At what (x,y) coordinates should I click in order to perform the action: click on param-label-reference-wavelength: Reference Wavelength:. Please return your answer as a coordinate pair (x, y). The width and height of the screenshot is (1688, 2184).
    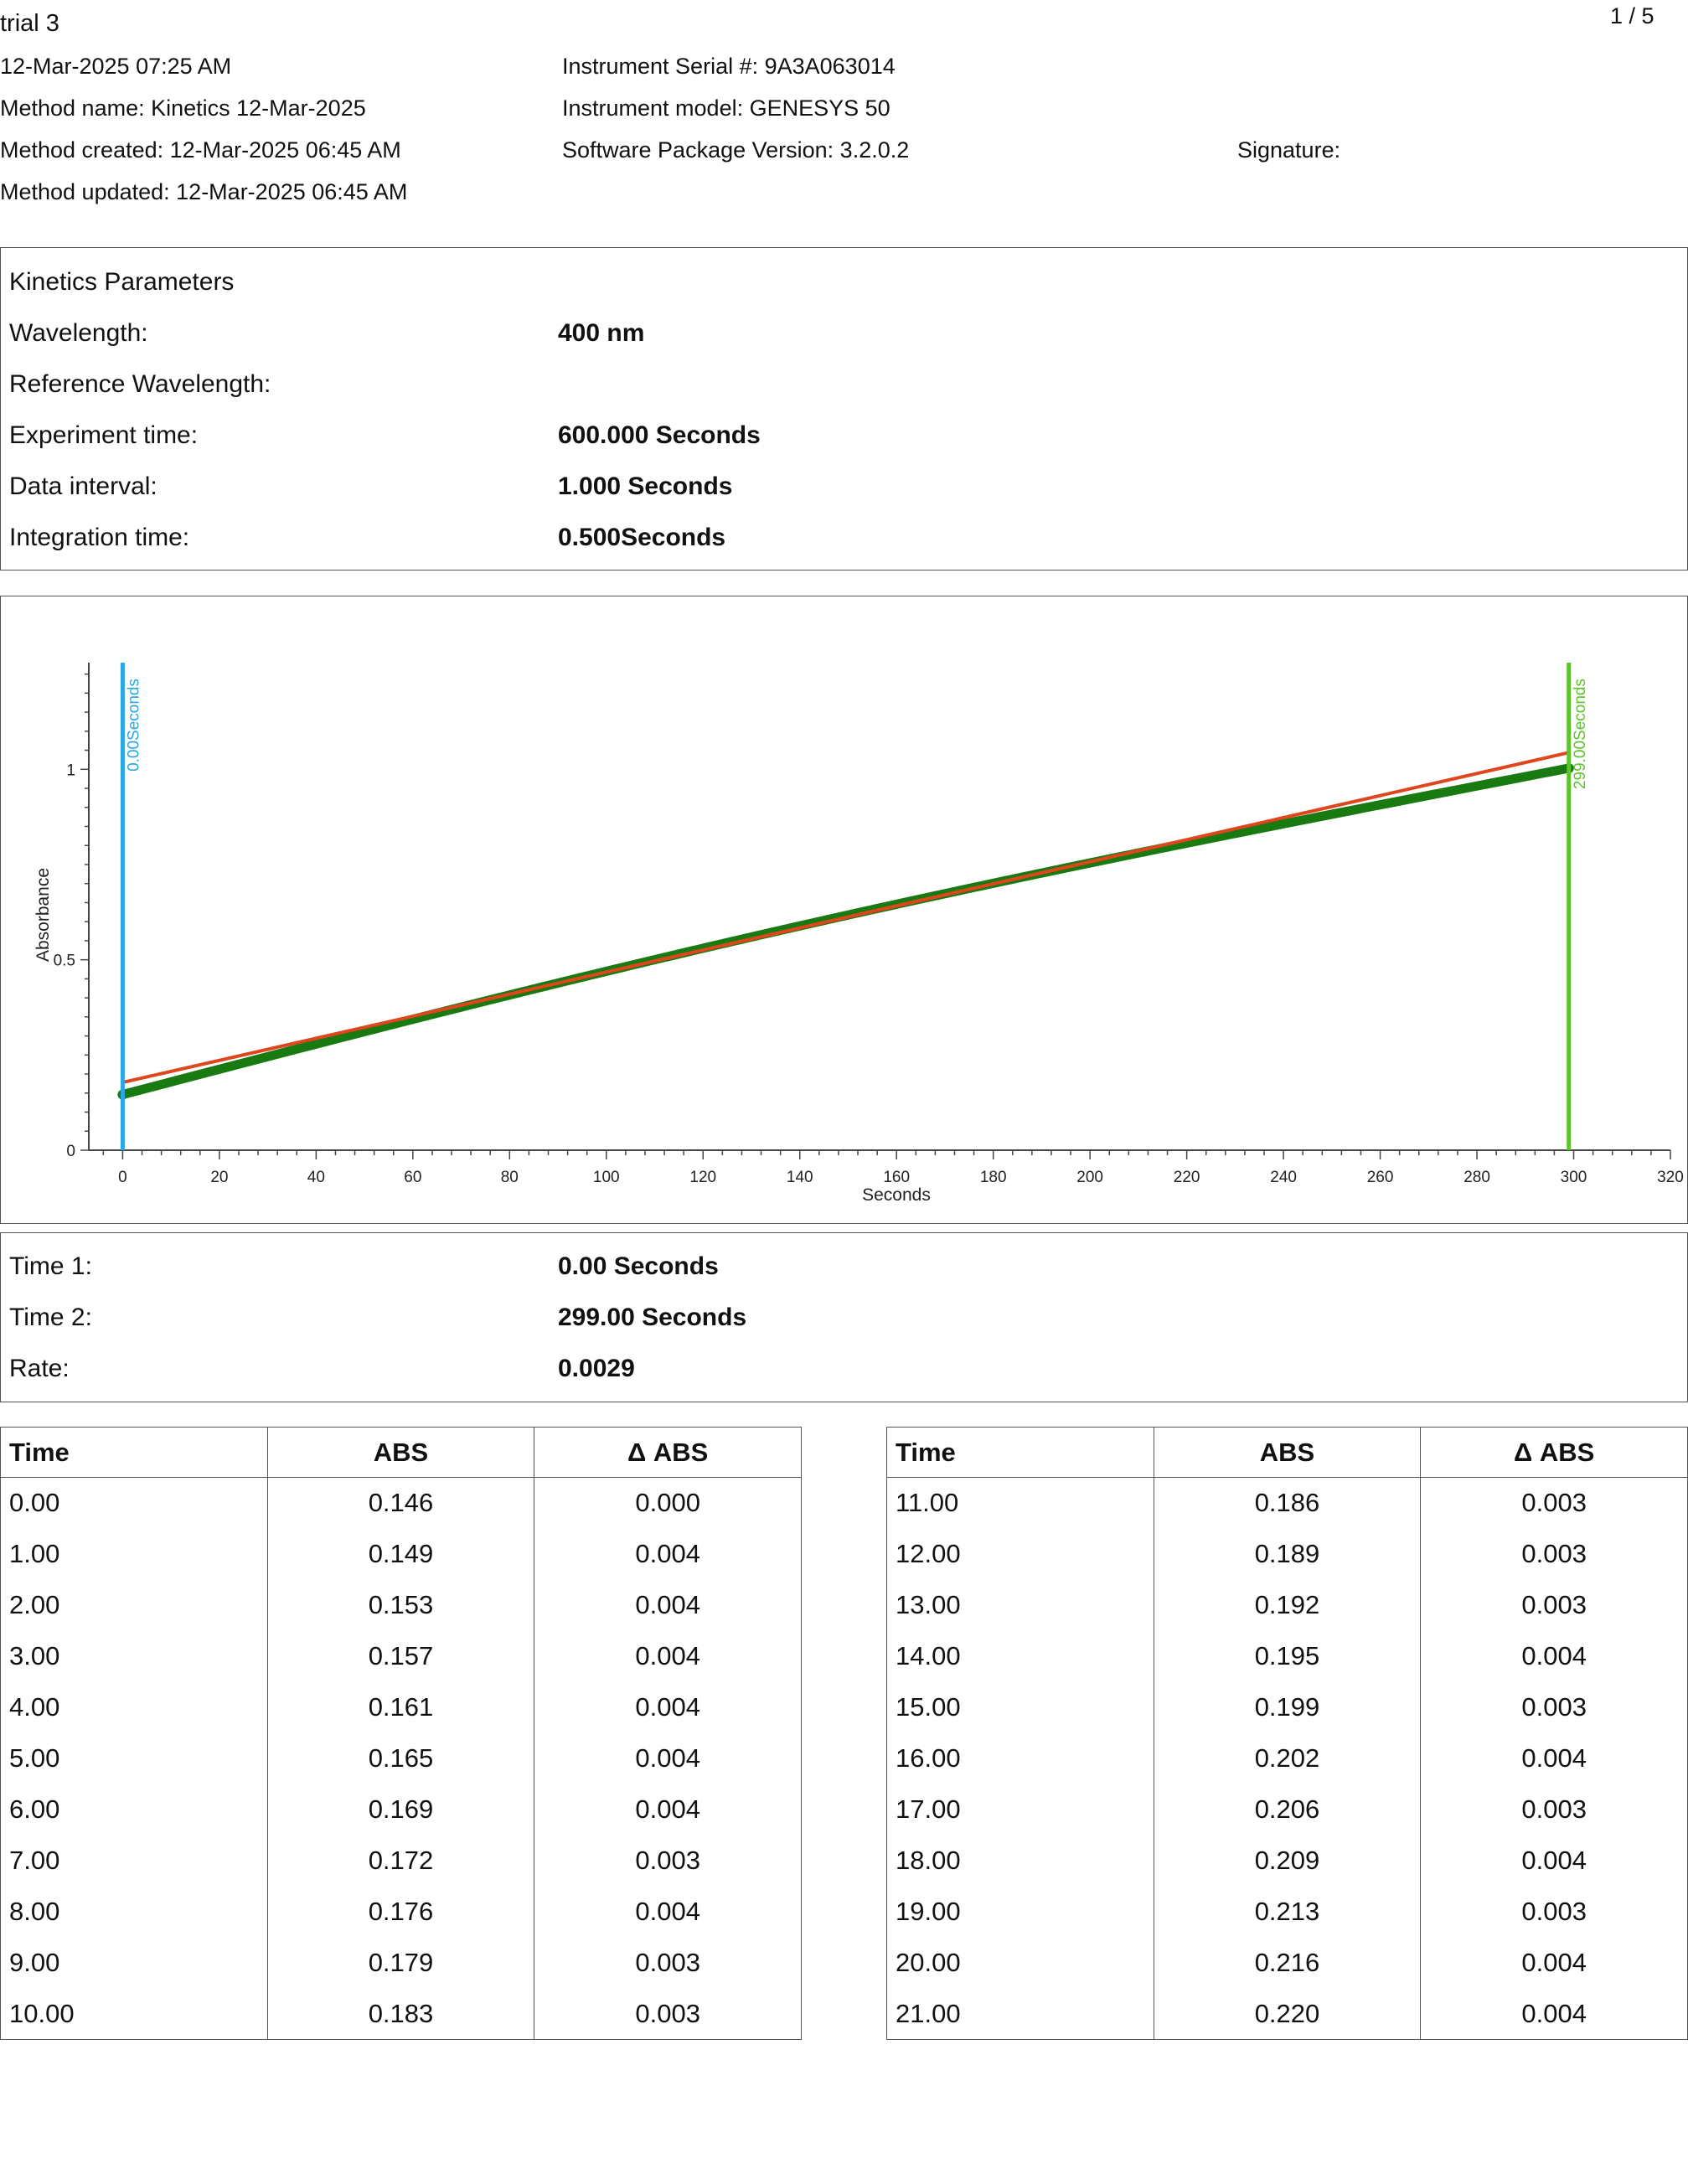
    Looking at the image, I should click on (140, 384).